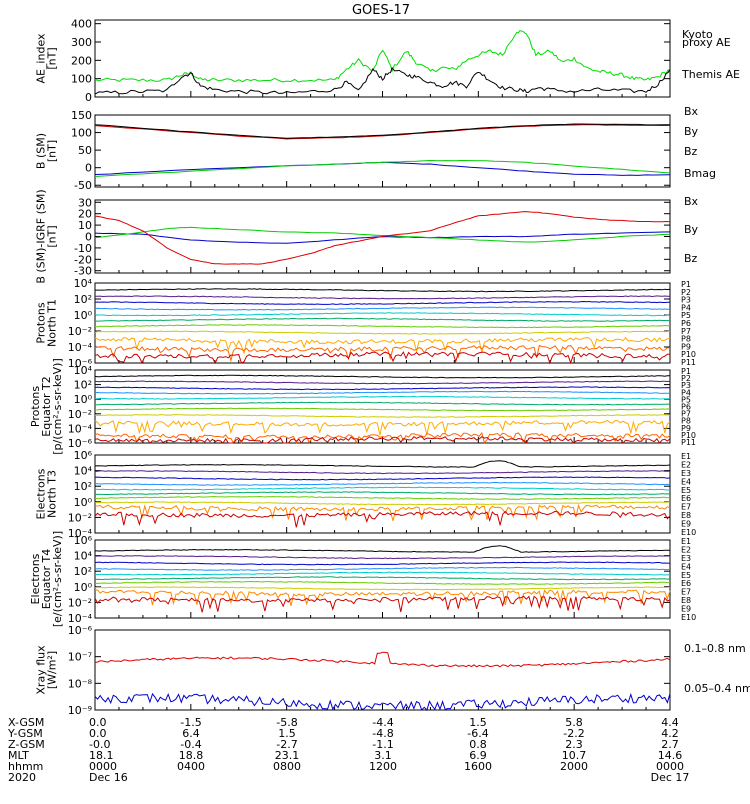 The height and width of the screenshot is (804, 750). I want to click on x-row-value: -0.0, so click(99, 744).